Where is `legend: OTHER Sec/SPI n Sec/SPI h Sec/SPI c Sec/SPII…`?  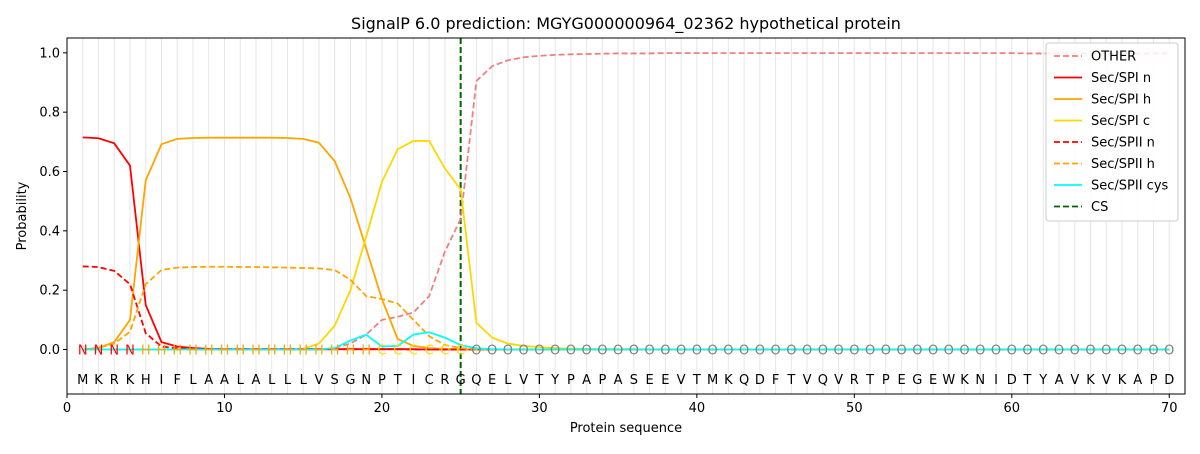
legend: OTHER Sec/SPI n Sec/SPI h Sec/SPI c Sec/SPII… is located at coordinates (1112, 132).